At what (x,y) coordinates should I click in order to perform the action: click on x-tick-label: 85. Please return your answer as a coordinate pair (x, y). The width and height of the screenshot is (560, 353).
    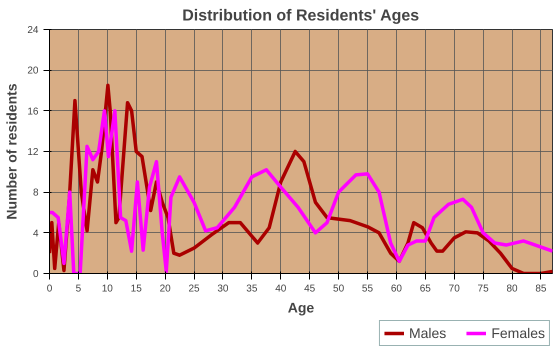
    Looking at the image, I should click on (541, 289).